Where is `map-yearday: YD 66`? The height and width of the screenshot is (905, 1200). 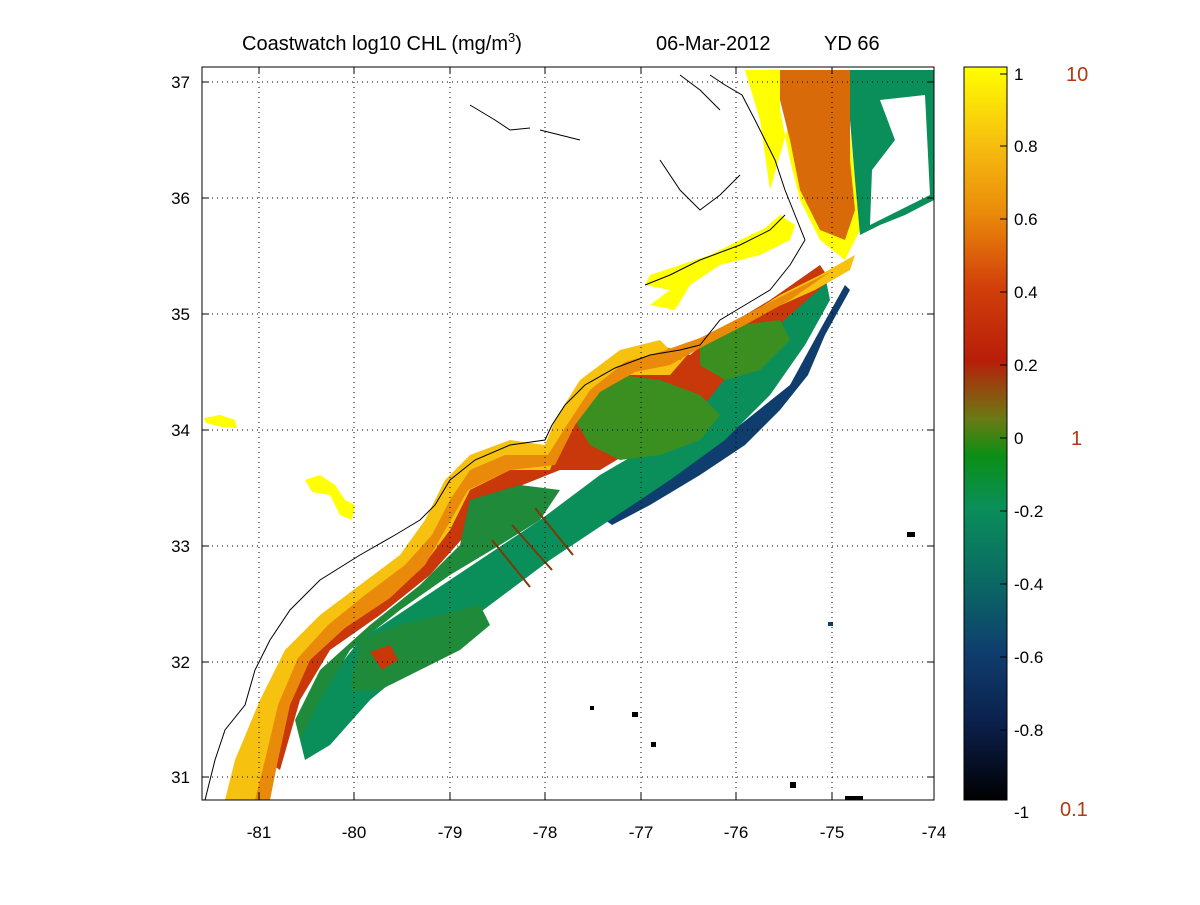
map-yearday: YD 66 is located at coordinates (852, 44).